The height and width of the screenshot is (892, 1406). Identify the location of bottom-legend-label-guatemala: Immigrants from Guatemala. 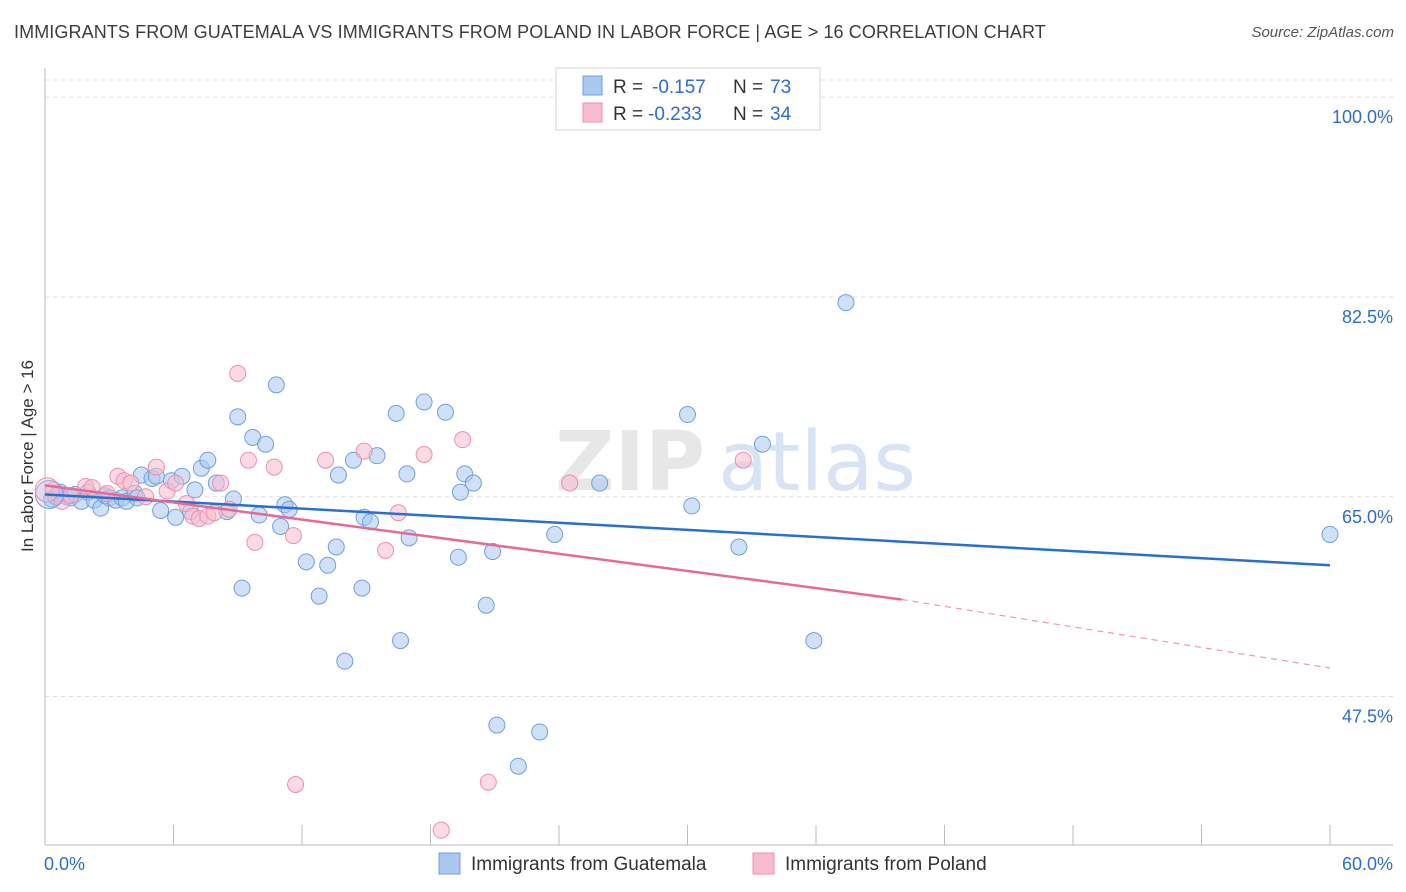
(589, 864).